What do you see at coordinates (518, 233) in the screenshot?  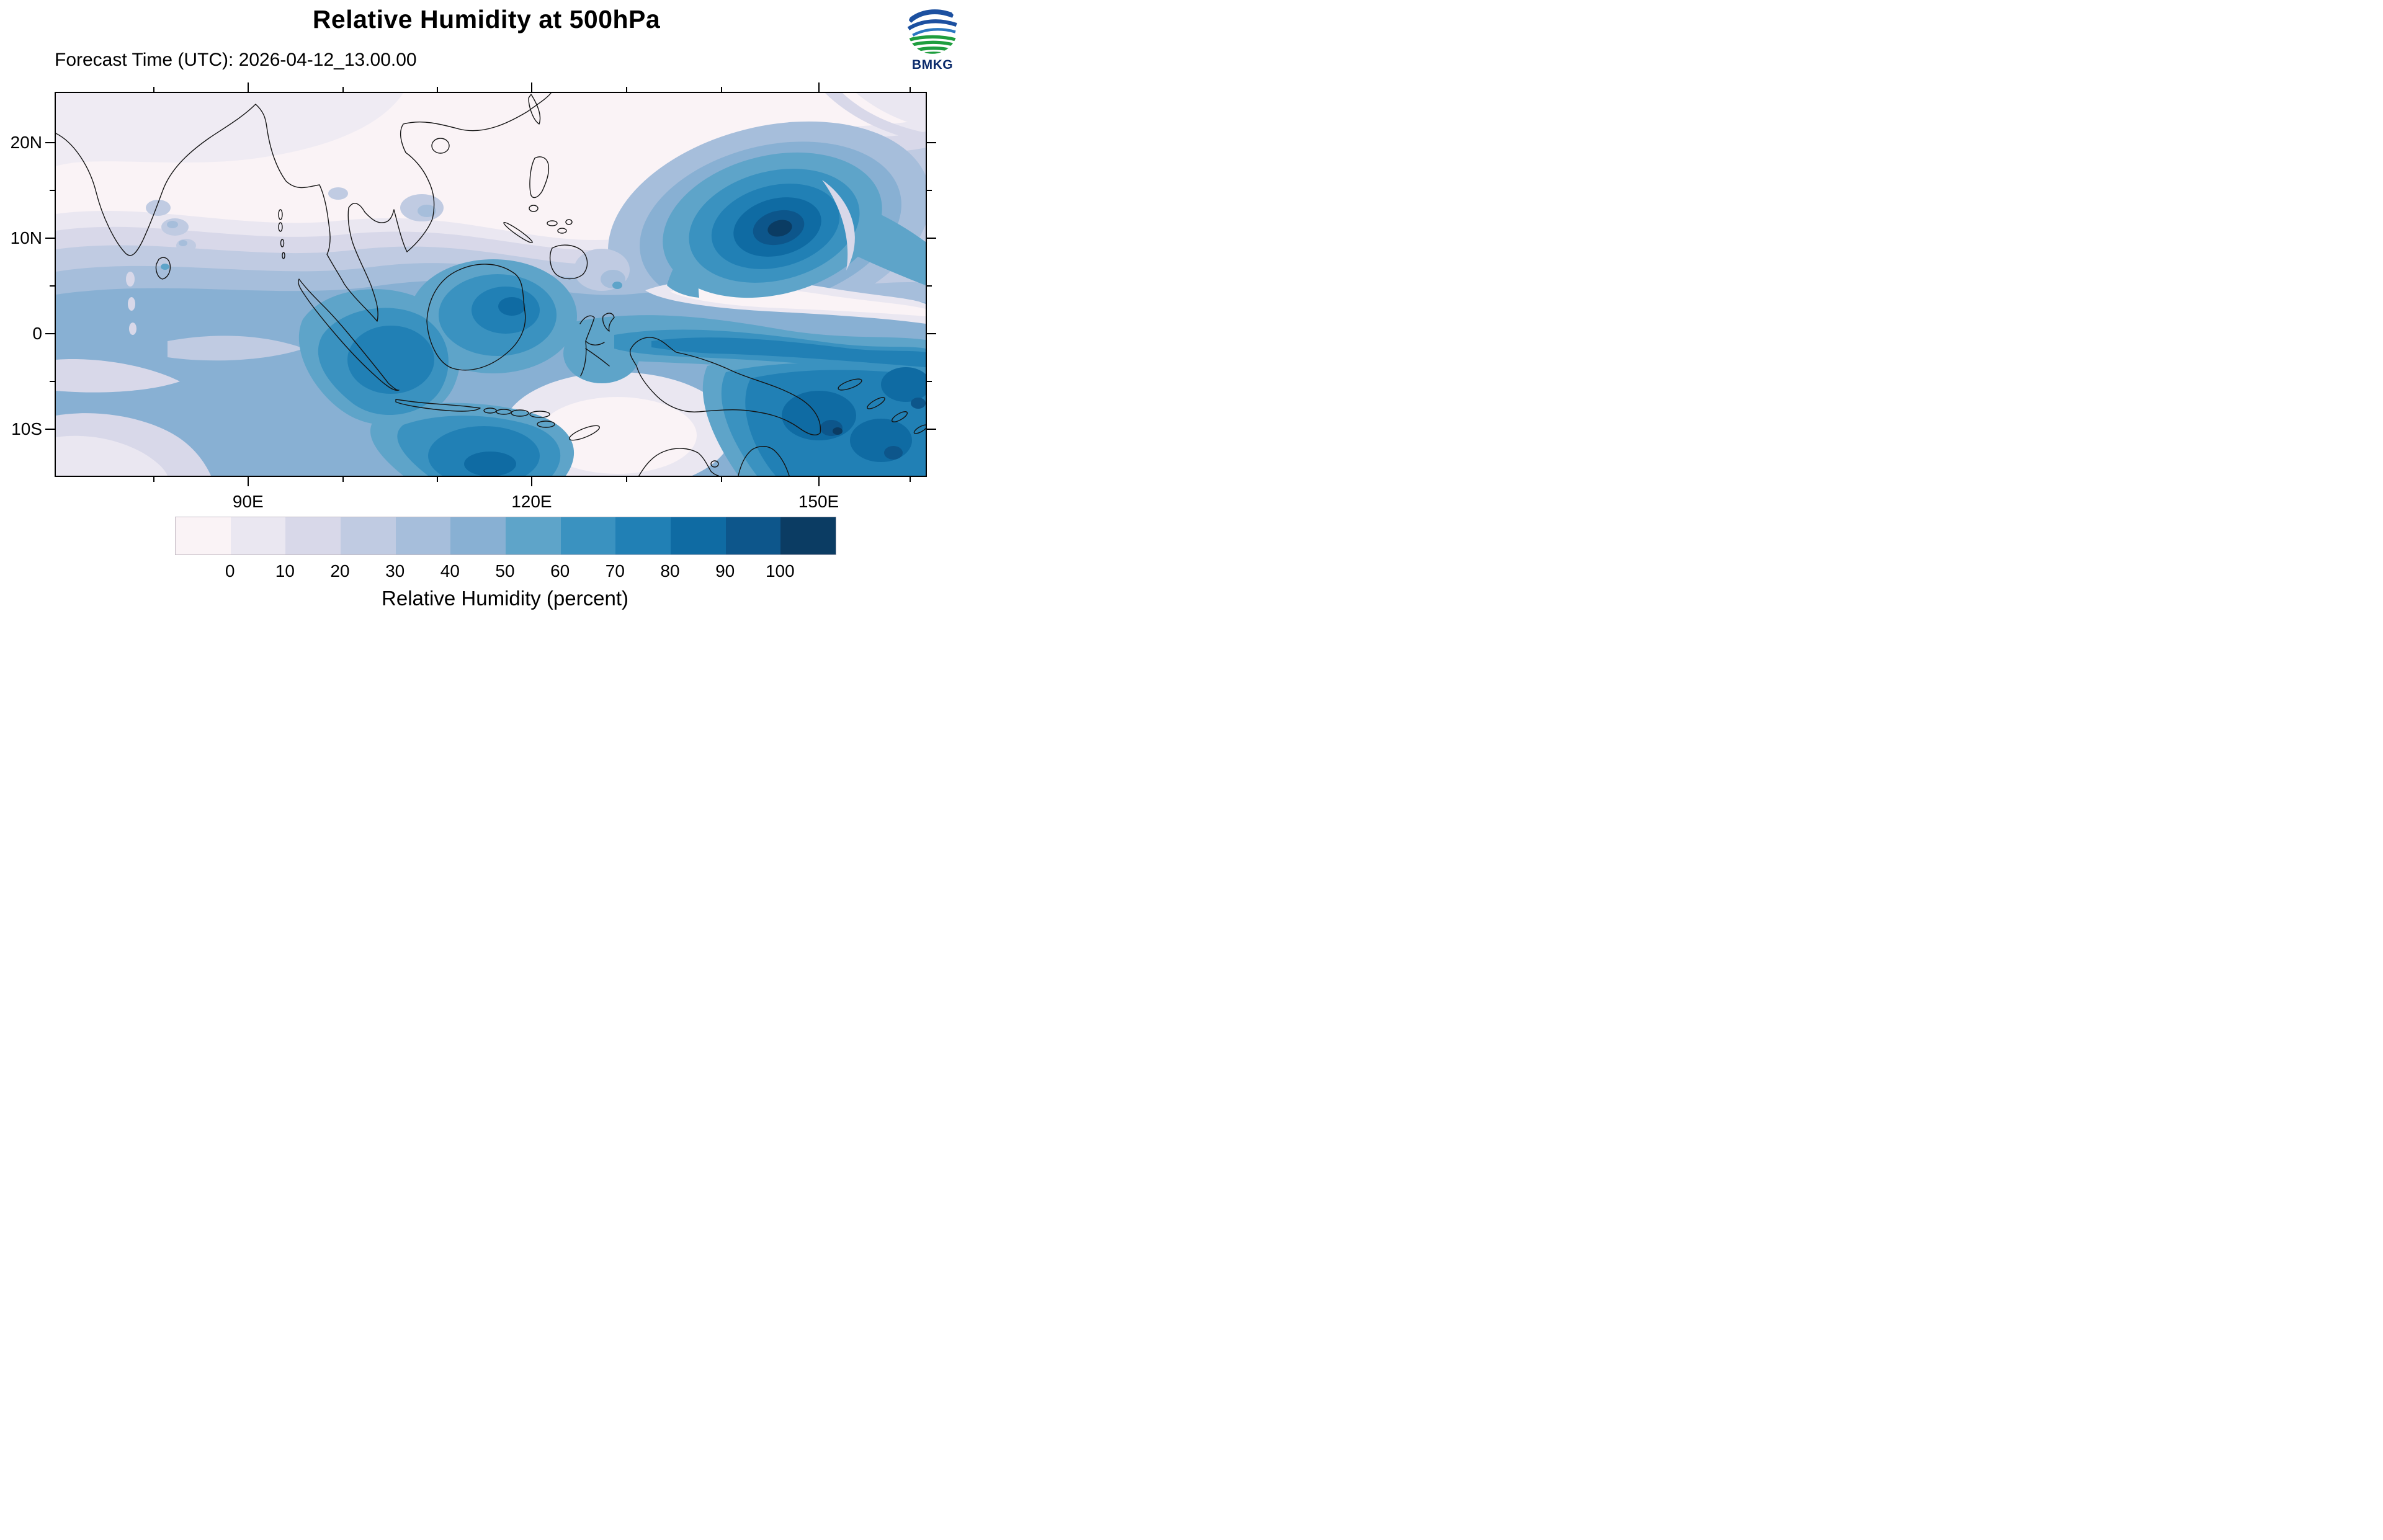 I see `coastline-palawan` at bounding box center [518, 233].